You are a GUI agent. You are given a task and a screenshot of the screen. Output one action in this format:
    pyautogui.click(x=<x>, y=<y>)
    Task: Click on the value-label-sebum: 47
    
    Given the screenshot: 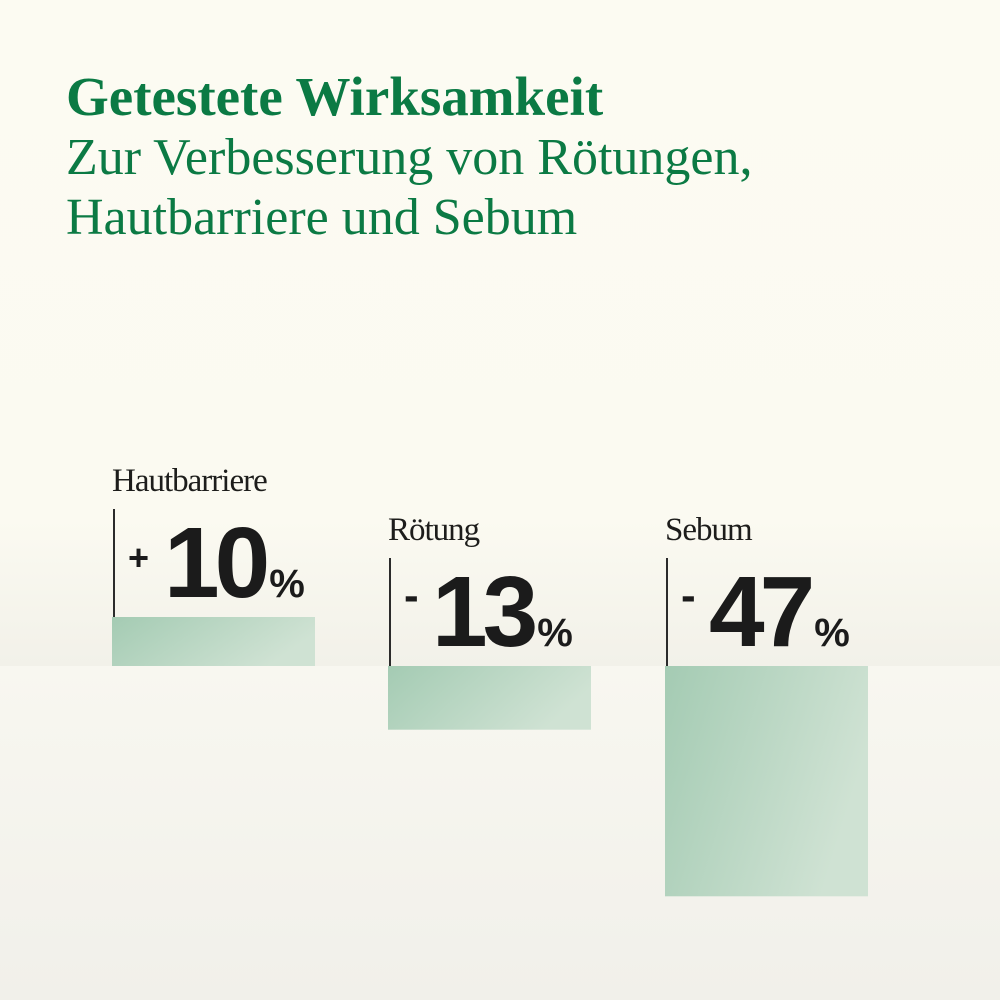 What is the action you would take?
    pyautogui.click(x=760, y=612)
    